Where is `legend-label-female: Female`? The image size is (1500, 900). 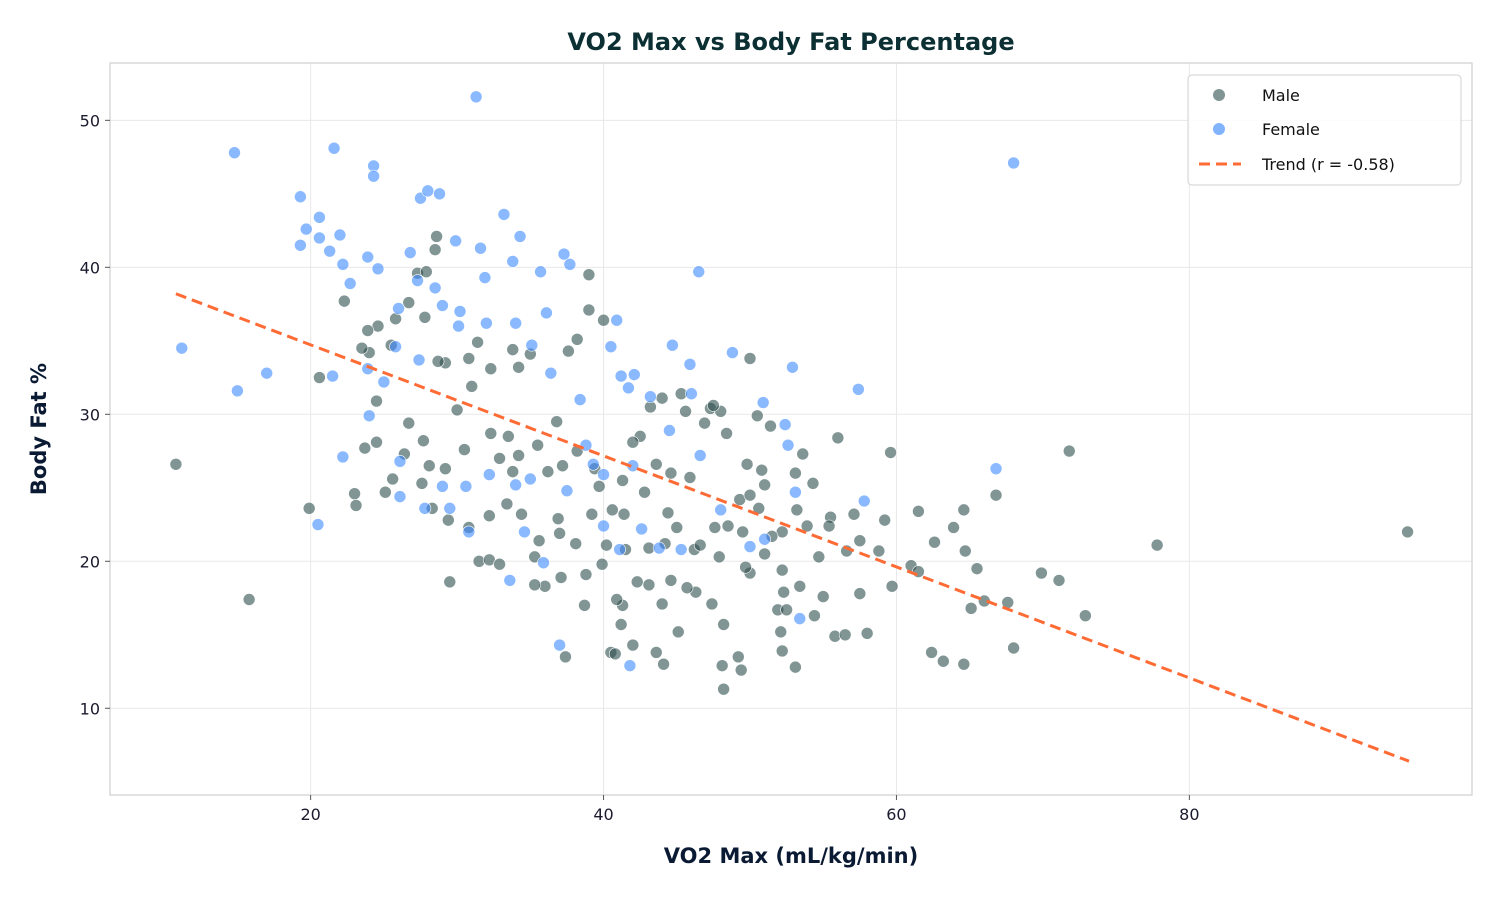
legend-label-female: Female is located at coordinates (1291, 129).